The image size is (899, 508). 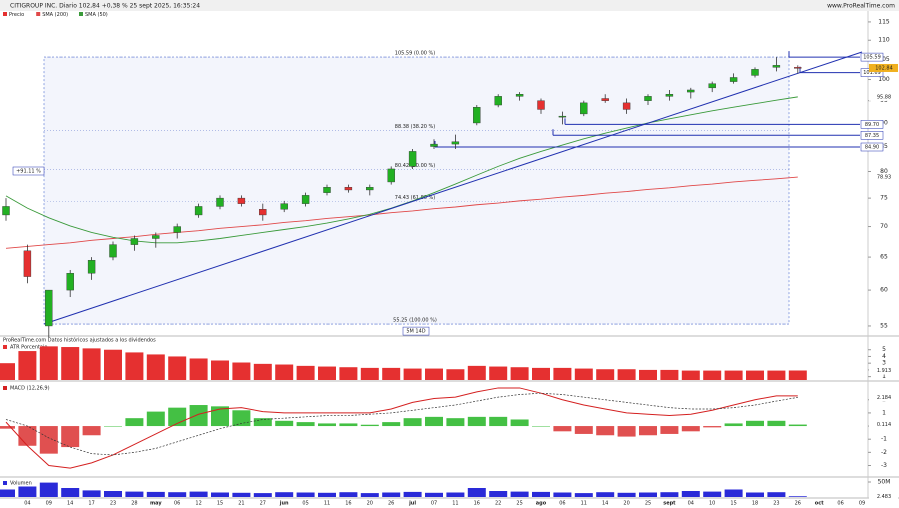 I want to click on y-tick-label: 80, so click(x=884, y=171).